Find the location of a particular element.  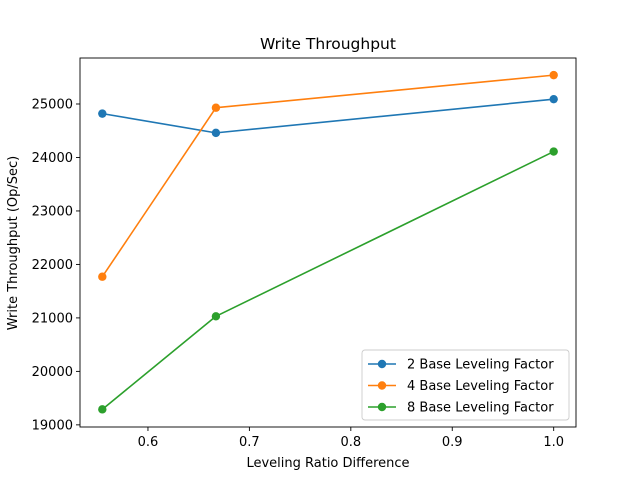

legend-box is located at coordinates (465, 385).